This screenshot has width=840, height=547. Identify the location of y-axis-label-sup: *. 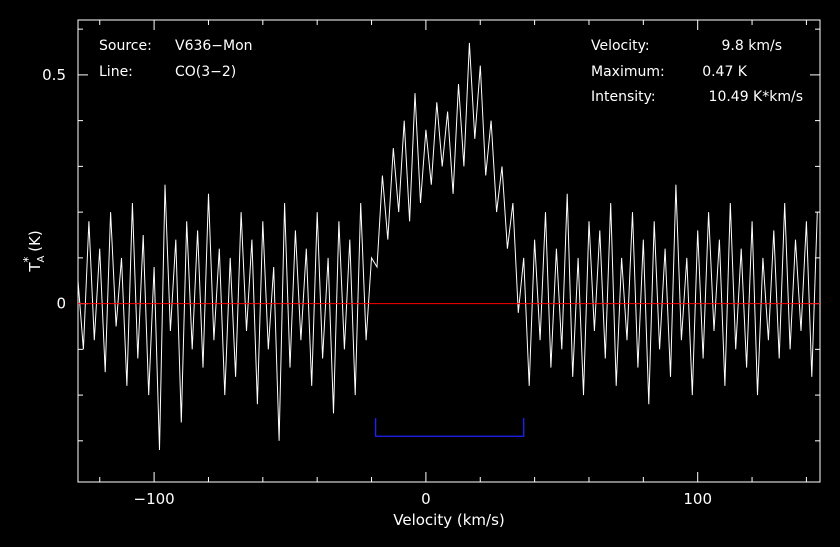
(28, 260).